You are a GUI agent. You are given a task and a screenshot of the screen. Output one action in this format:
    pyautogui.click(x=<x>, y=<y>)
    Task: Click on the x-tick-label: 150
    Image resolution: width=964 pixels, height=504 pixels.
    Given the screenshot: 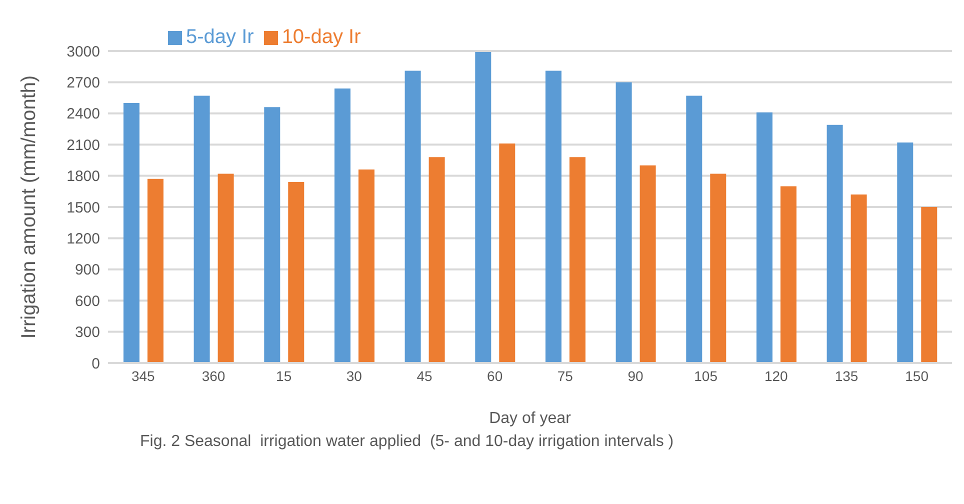 What is the action you would take?
    pyautogui.click(x=917, y=376)
    